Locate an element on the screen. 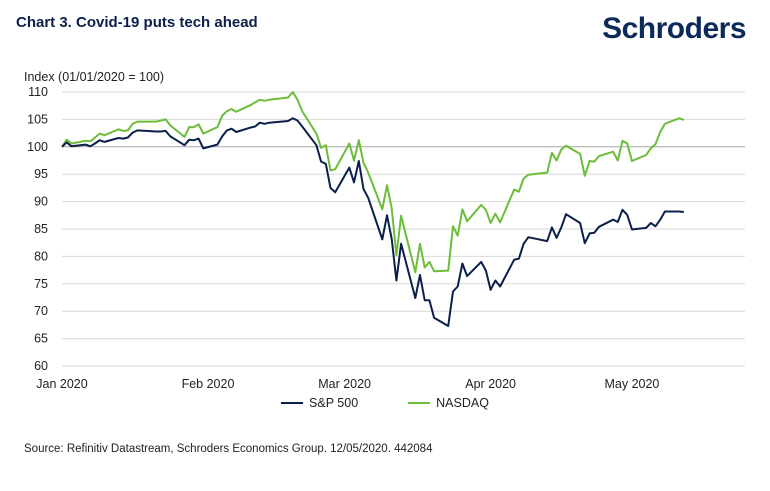 The image size is (770, 491). y-tick-label: 80 is located at coordinates (41, 256).